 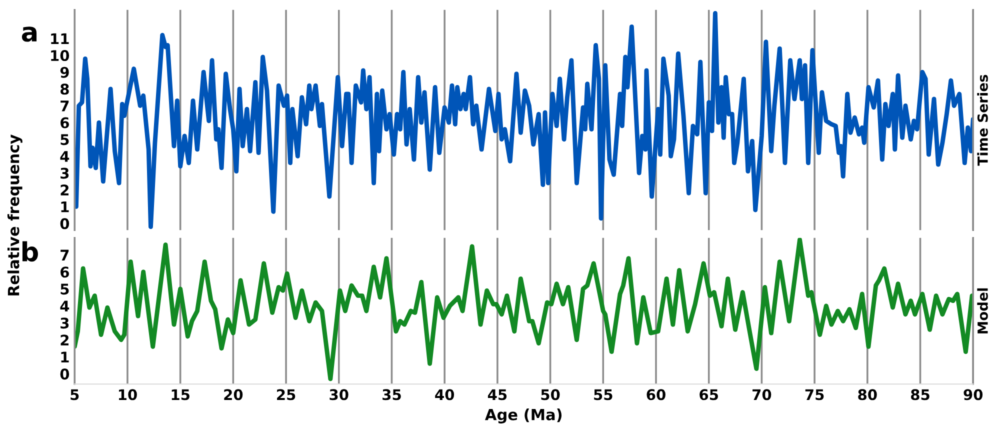 I want to click on x-tick-label: 35, so click(x=391, y=394).